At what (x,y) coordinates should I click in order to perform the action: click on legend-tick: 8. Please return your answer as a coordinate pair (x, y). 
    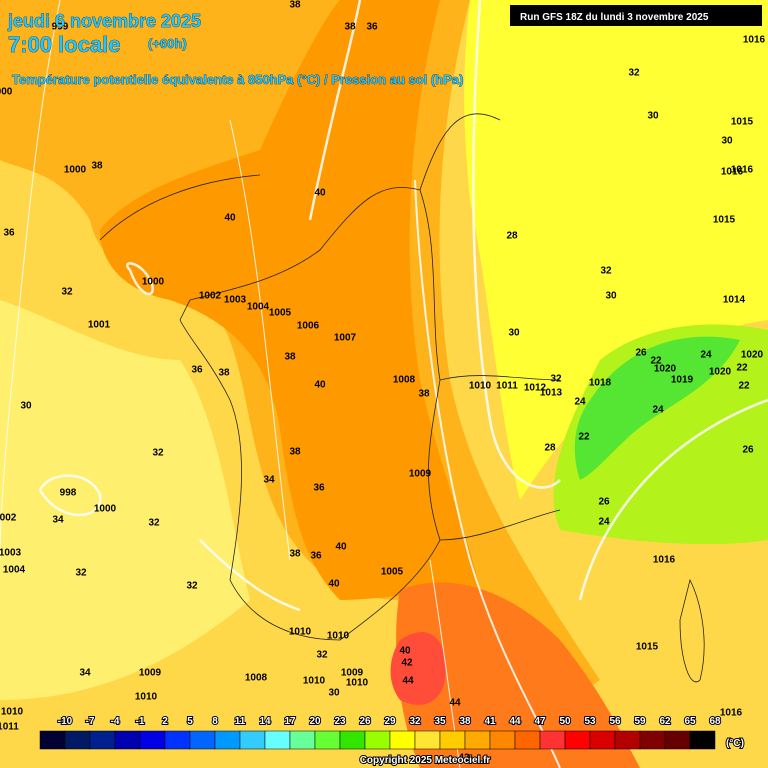
    Looking at the image, I should click on (215, 721).